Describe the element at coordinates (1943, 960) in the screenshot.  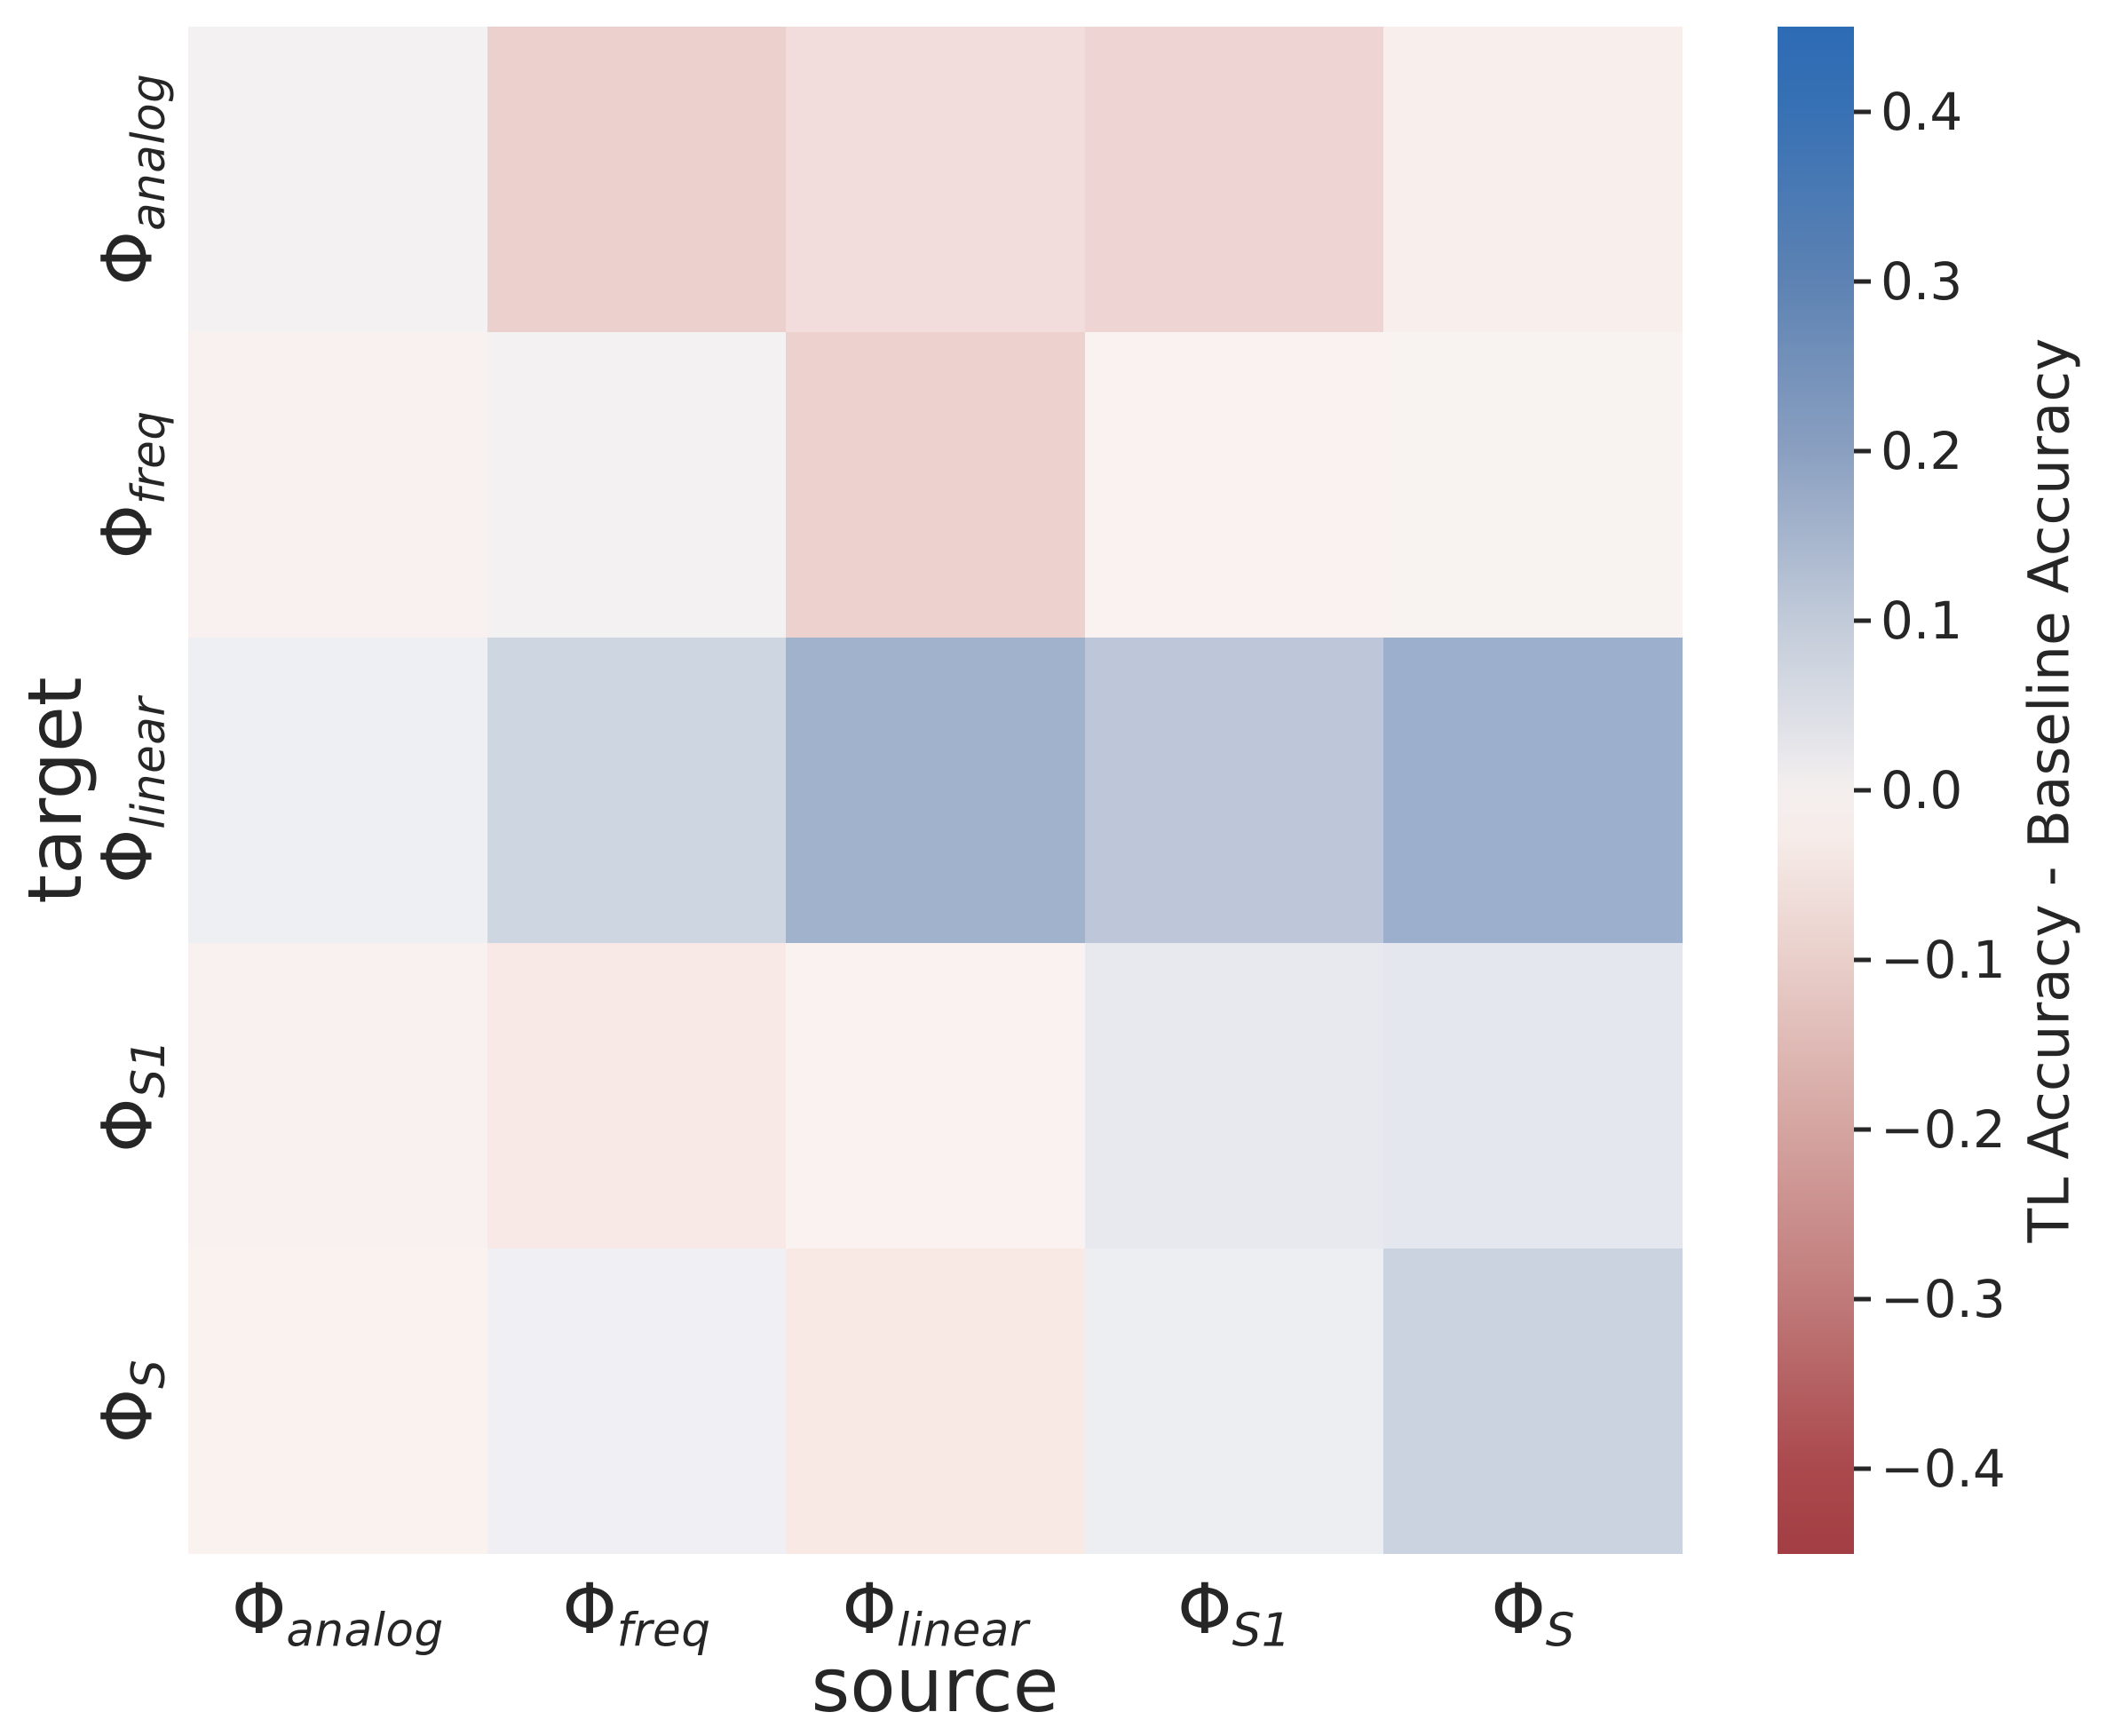
I see `colorbar-tick-label: −0.1` at that location.